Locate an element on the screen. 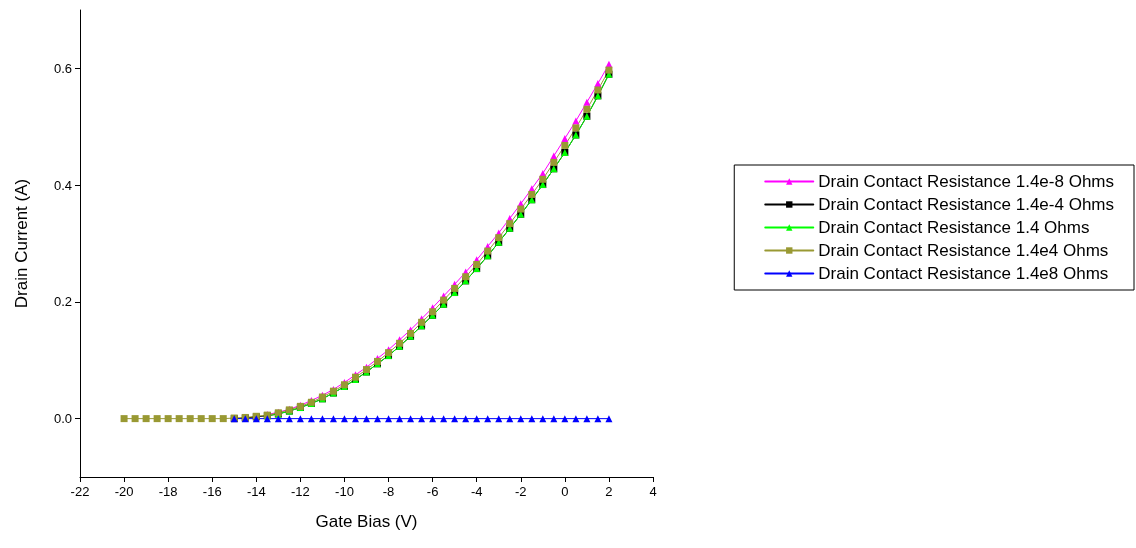 This screenshot has height=548, width=1136. x-tick-label: -12 is located at coordinates (300, 491).